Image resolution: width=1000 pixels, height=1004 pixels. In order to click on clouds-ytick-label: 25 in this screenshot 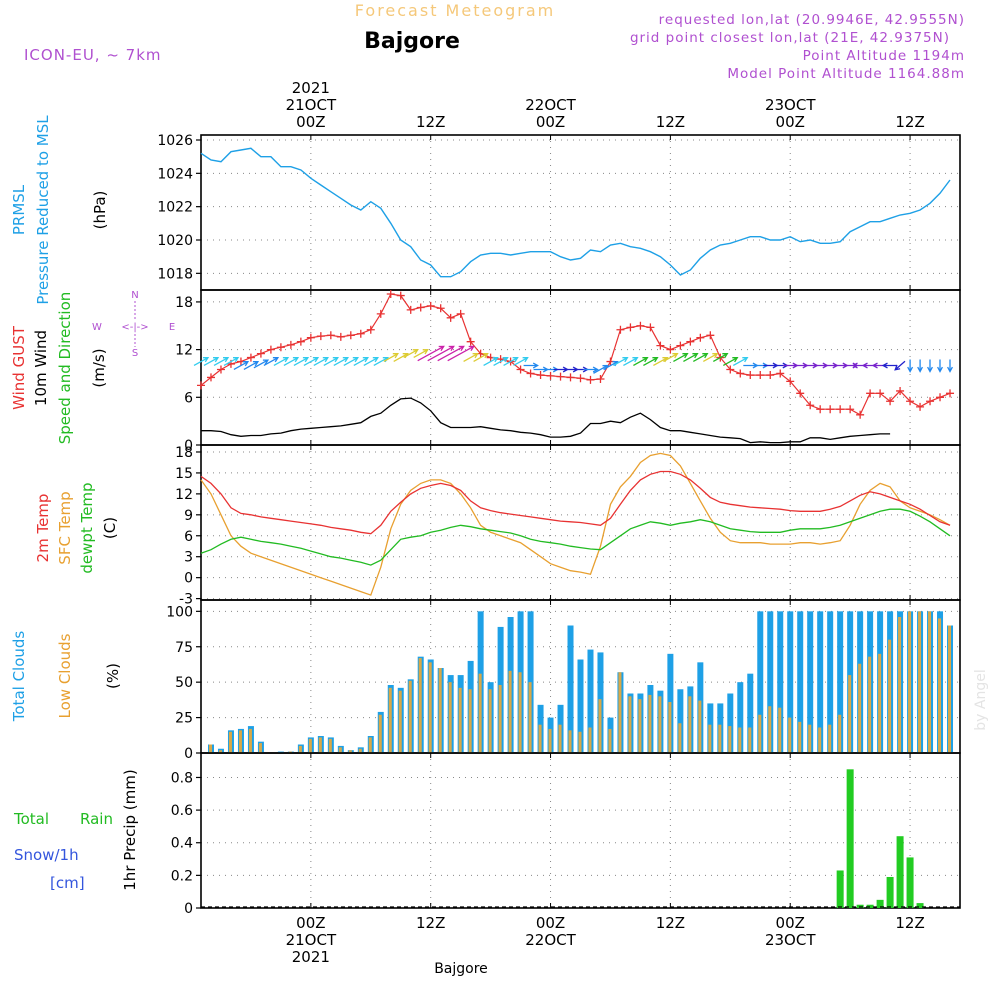, I will do `click(184, 719)`.